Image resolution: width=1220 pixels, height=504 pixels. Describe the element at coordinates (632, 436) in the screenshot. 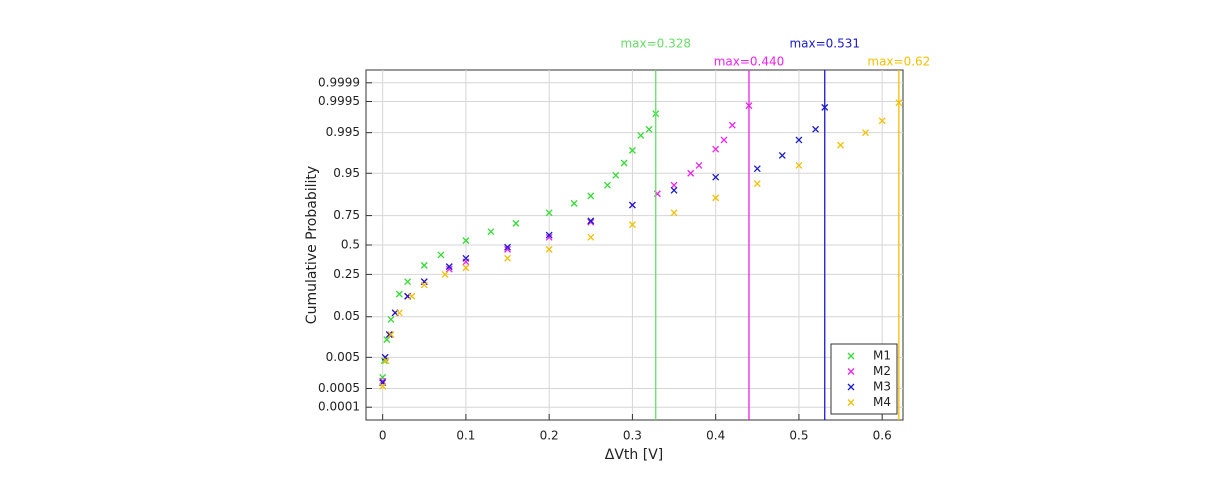

I see `x-tick-label: 0.3` at that location.